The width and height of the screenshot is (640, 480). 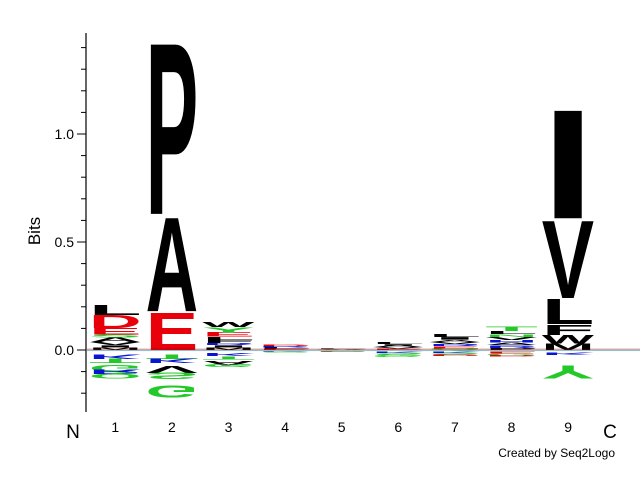 What do you see at coordinates (455, 427) in the screenshot?
I see `x-position-label: 7` at bounding box center [455, 427].